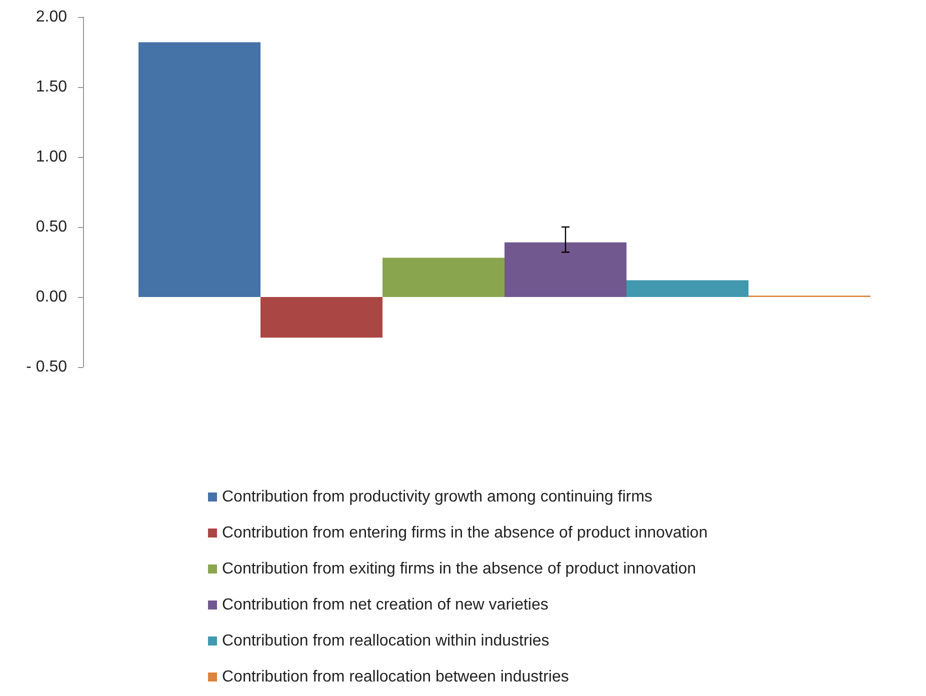 The image size is (926, 696). Describe the element at coordinates (465, 533) in the screenshot. I see `legend-label: Contribution from entering firms in the absence of product innovation` at that location.